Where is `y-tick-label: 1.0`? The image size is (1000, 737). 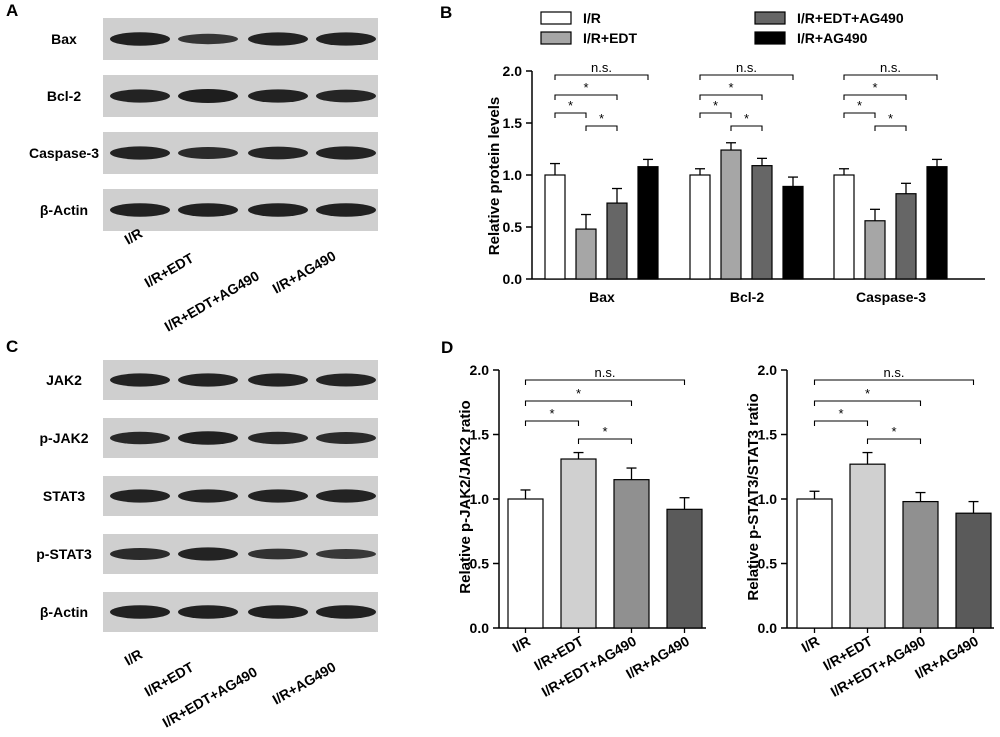
y-tick-label: 1.0 is located at coordinates (768, 499).